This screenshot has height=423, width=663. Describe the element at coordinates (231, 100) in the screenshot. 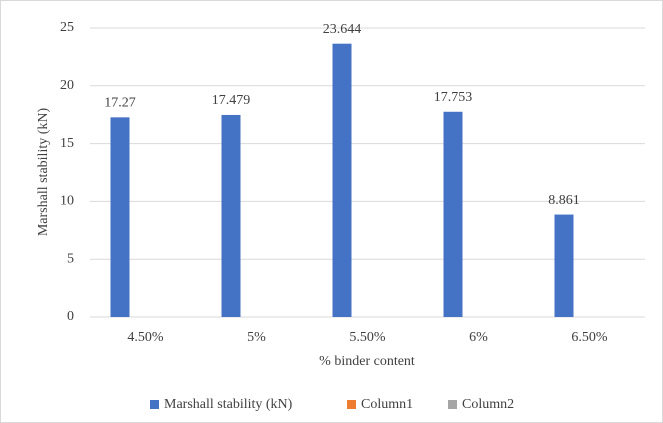

I see `data-label: 17.479` at that location.